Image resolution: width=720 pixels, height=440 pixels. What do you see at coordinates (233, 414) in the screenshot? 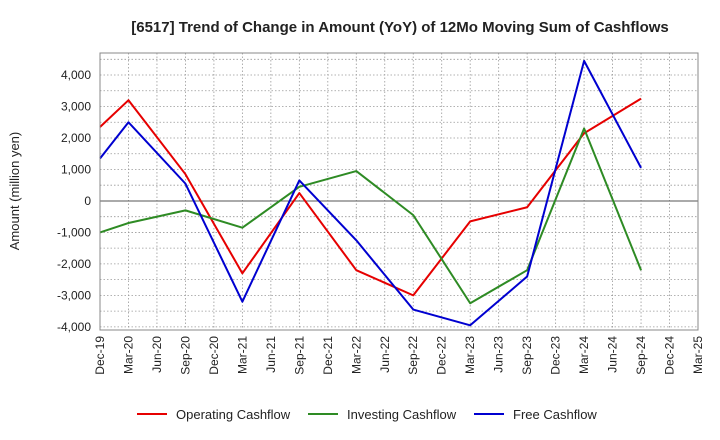
I see `legend-label-operating-cashflow: Operating Cashflow` at bounding box center [233, 414].